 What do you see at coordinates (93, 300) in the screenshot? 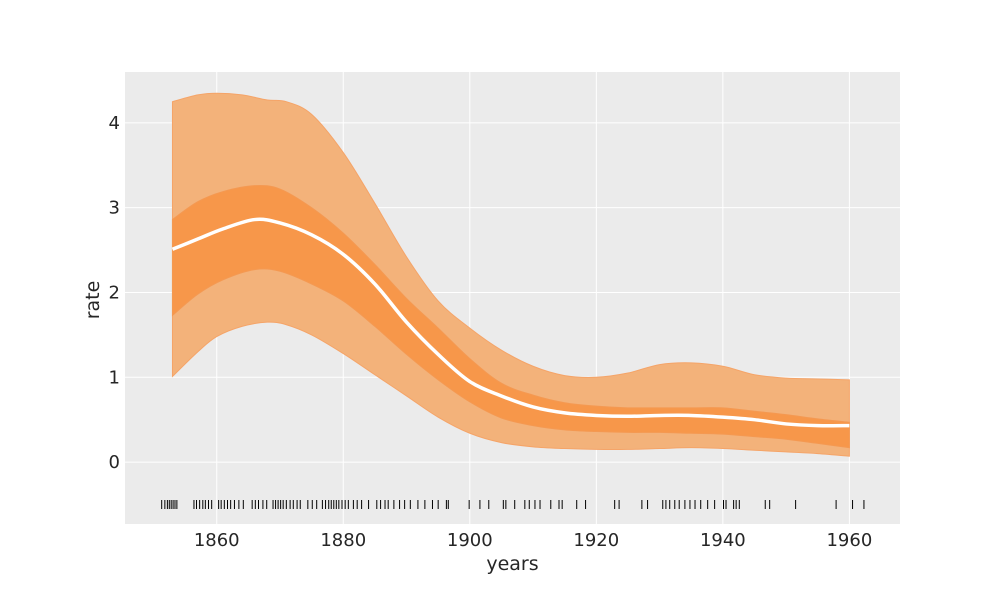
I see `y-axis-label: rate` at bounding box center [93, 300].